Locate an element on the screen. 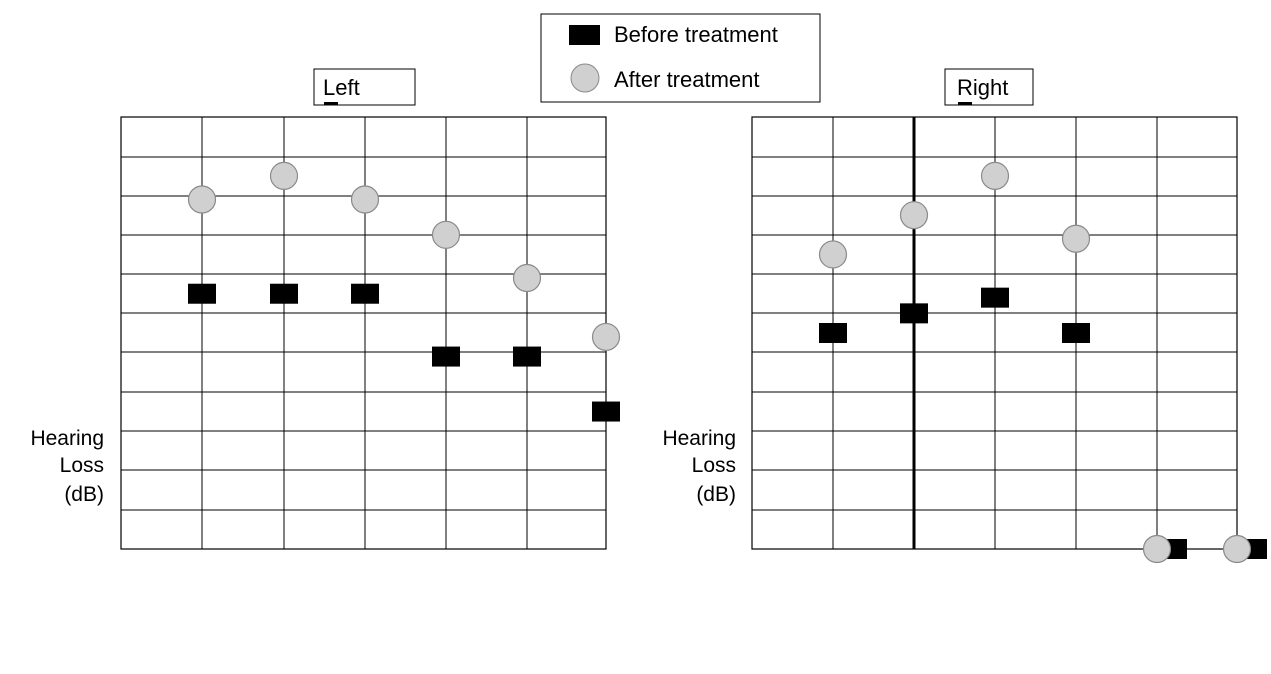  right-title-box is located at coordinates (989, 87).